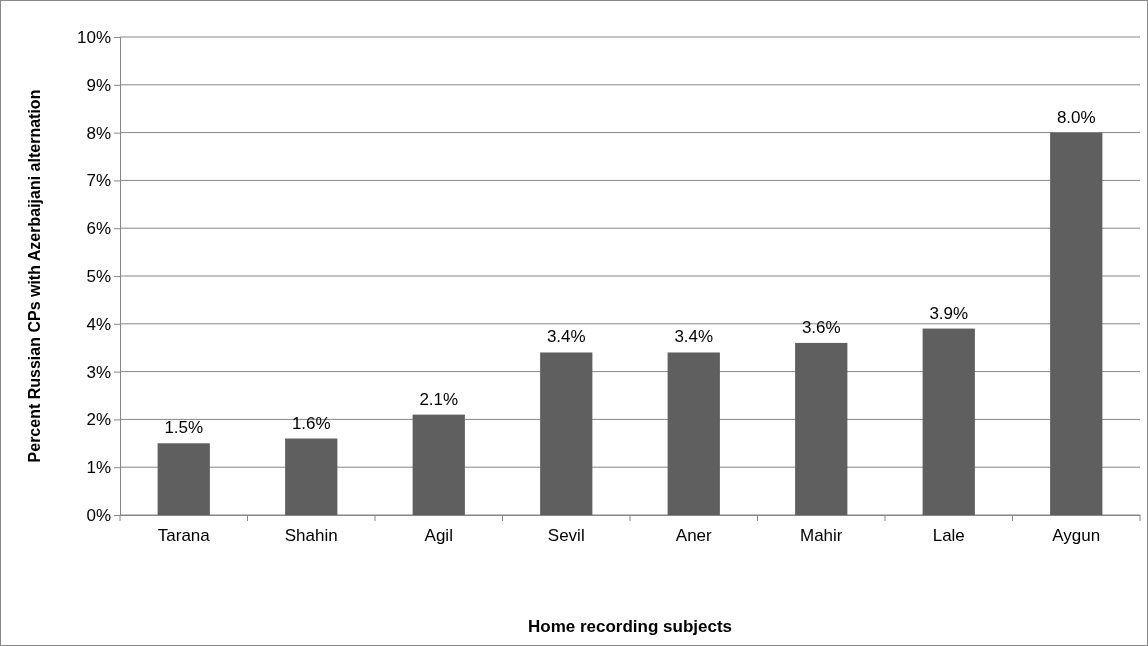 This screenshot has height=646, width=1148. What do you see at coordinates (311, 536) in the screenshot?
I see `x-tick-label: Shahin` at bounding box center [311, 536].